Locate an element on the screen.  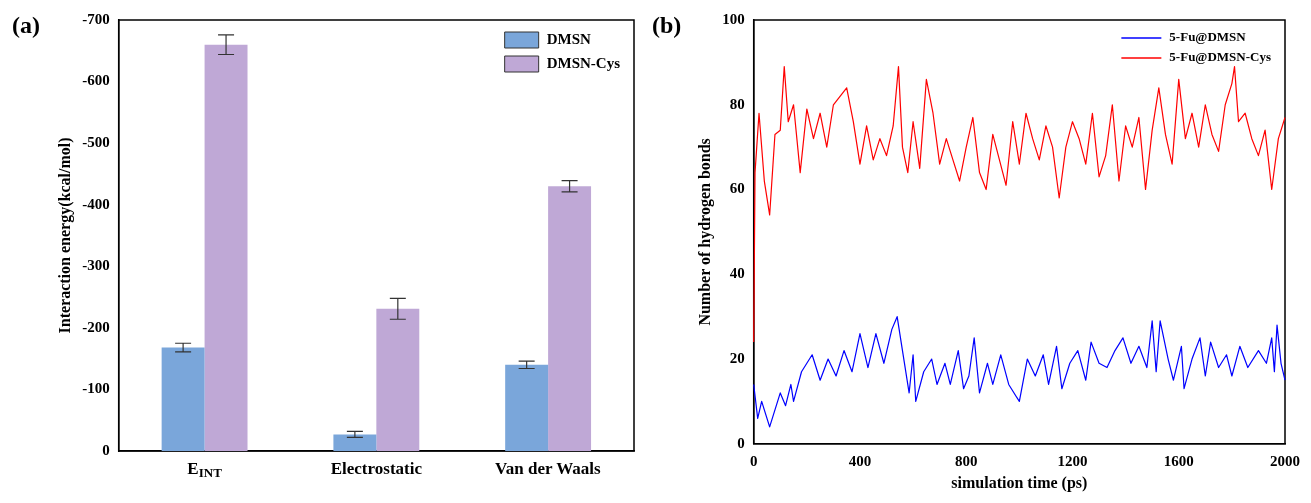
y-axis-title: Interaction energy(kcal/mol) is located at coordinates (64, 235).